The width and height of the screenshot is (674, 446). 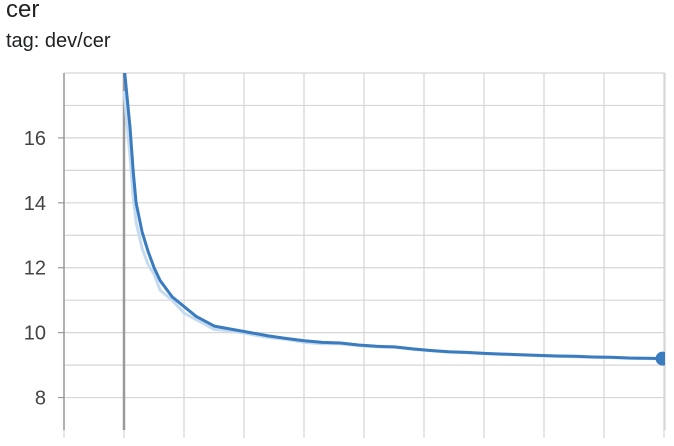 What do you see at coordinates (35, 139) in the screenshot?
I see `y-tick-label: 16` at bounding box center [35, 139].